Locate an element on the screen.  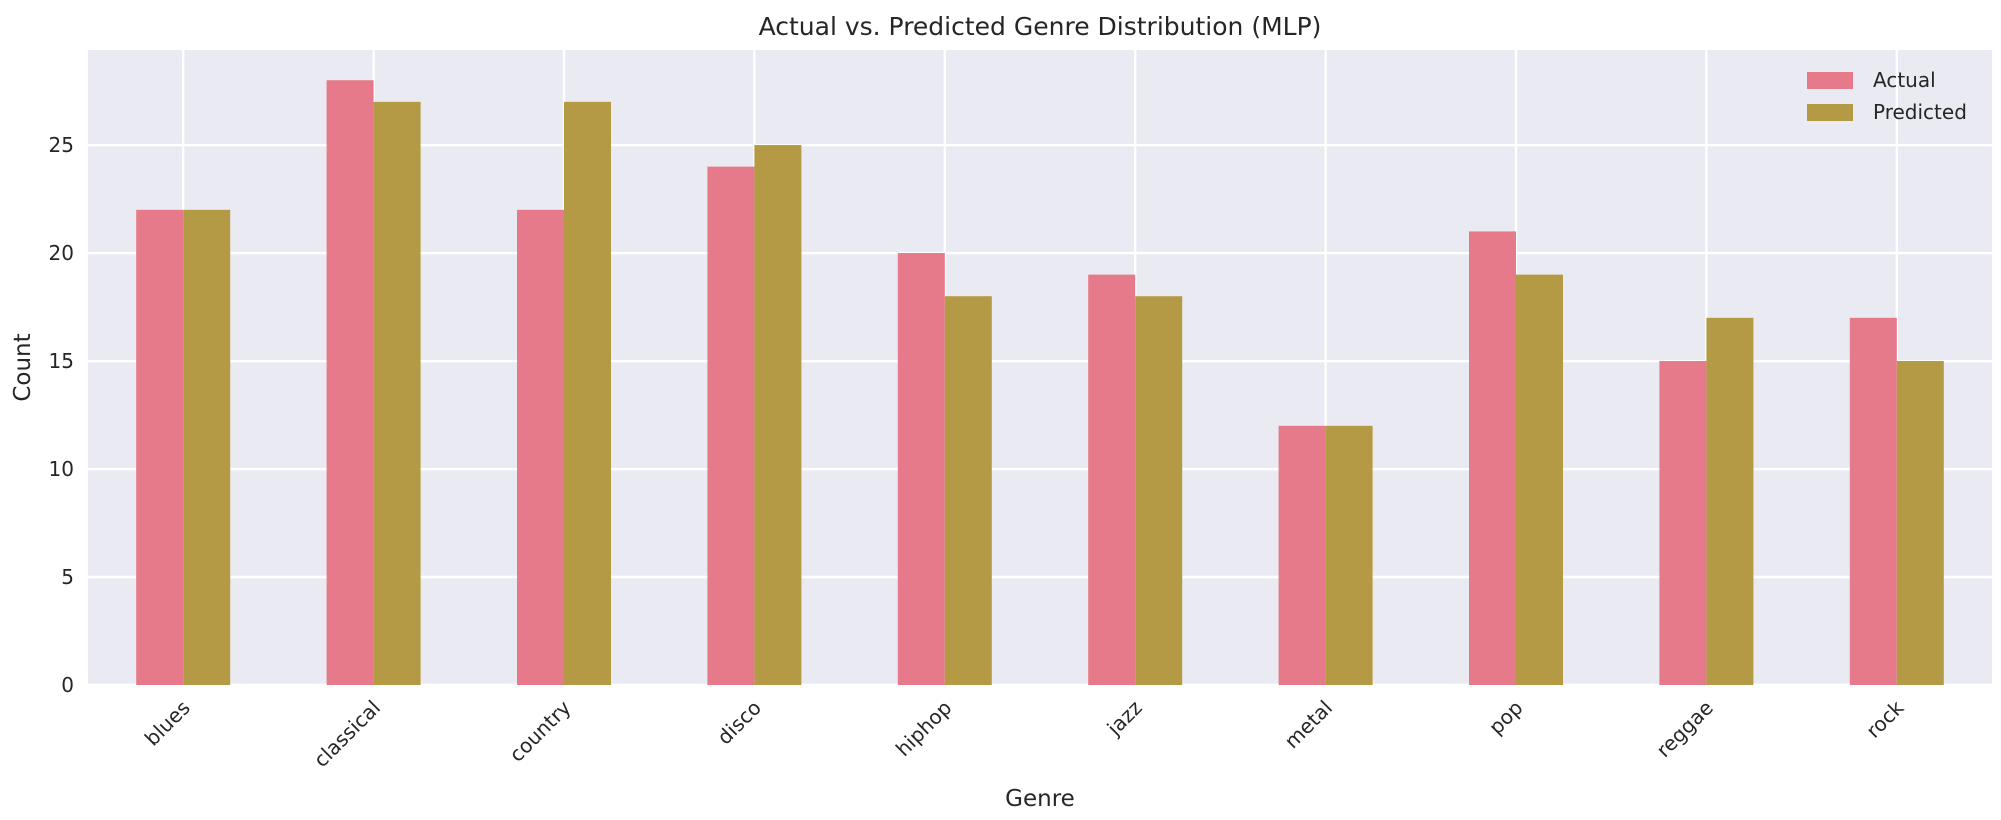
bar-actual-pop is located at coordinates (1492, 458).